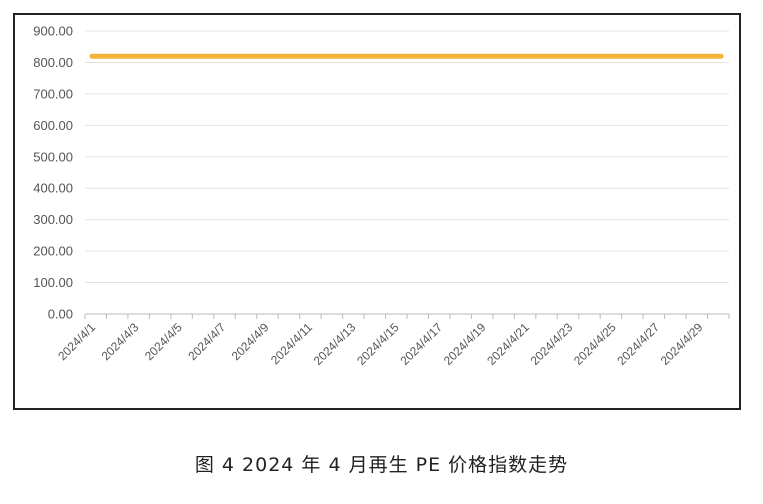 The width and height of the screenshot is (763, 504). What do you see at coordinates (422, 344) in the screenshot?
I see `x-tick-label: 2024/4/17` at bounding box center [422, 344].